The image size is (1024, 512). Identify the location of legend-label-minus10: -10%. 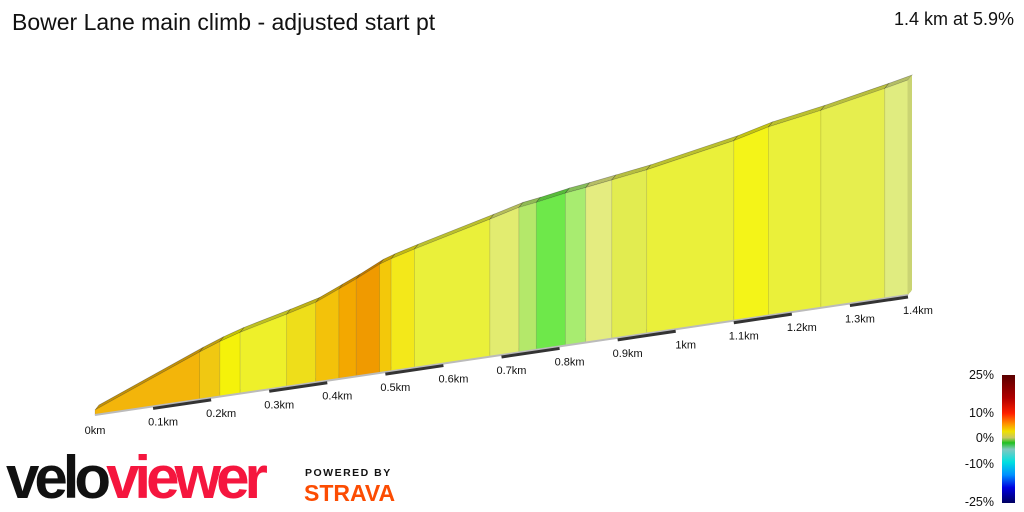
(979, 464).